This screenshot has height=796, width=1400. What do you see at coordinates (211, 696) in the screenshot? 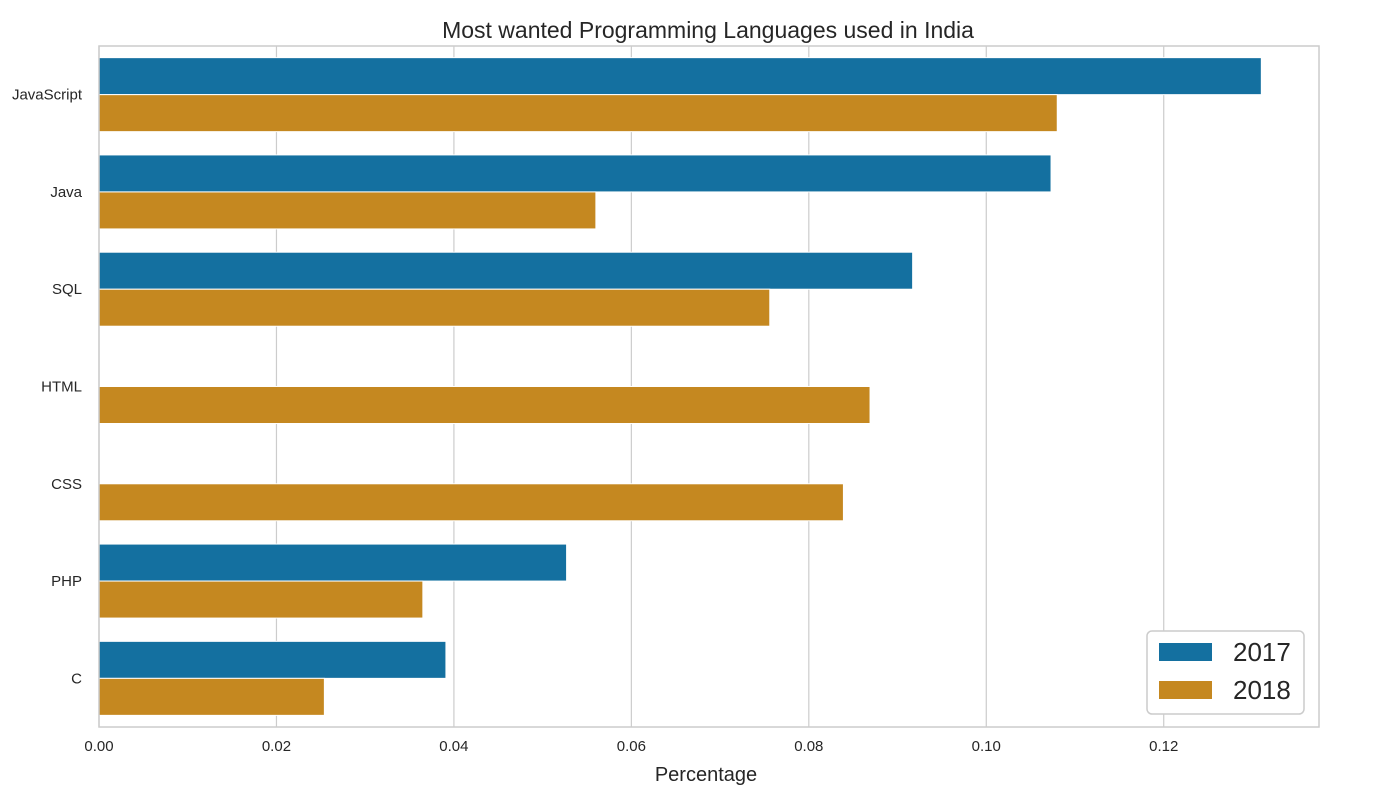
I see `bar-c-2018` at bounding box center [211, 696].